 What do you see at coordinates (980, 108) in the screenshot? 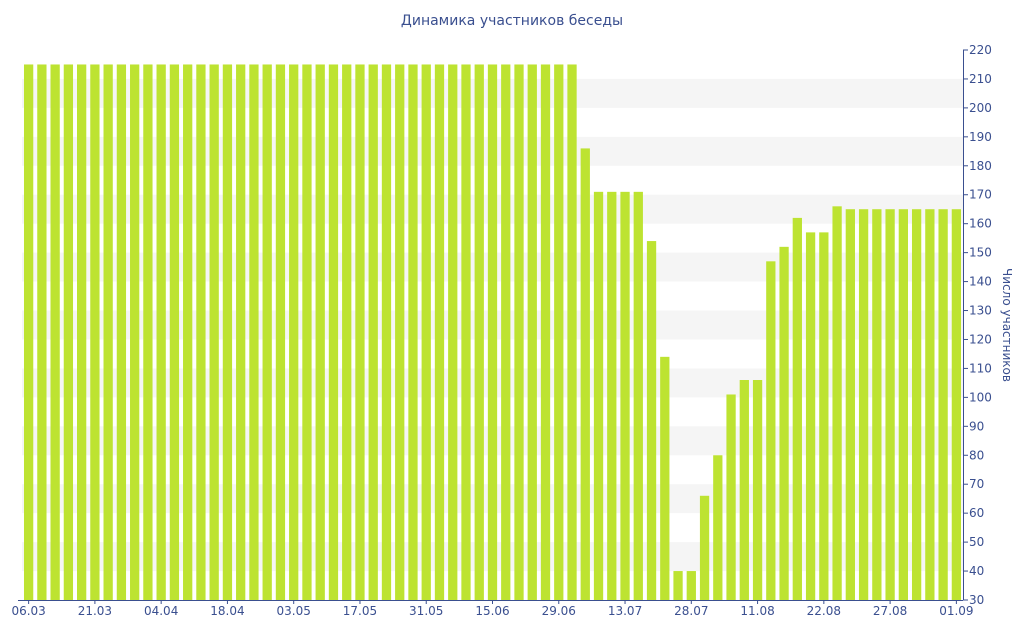
I see `y-tick-label: 200` at bounding box center [980, 108].